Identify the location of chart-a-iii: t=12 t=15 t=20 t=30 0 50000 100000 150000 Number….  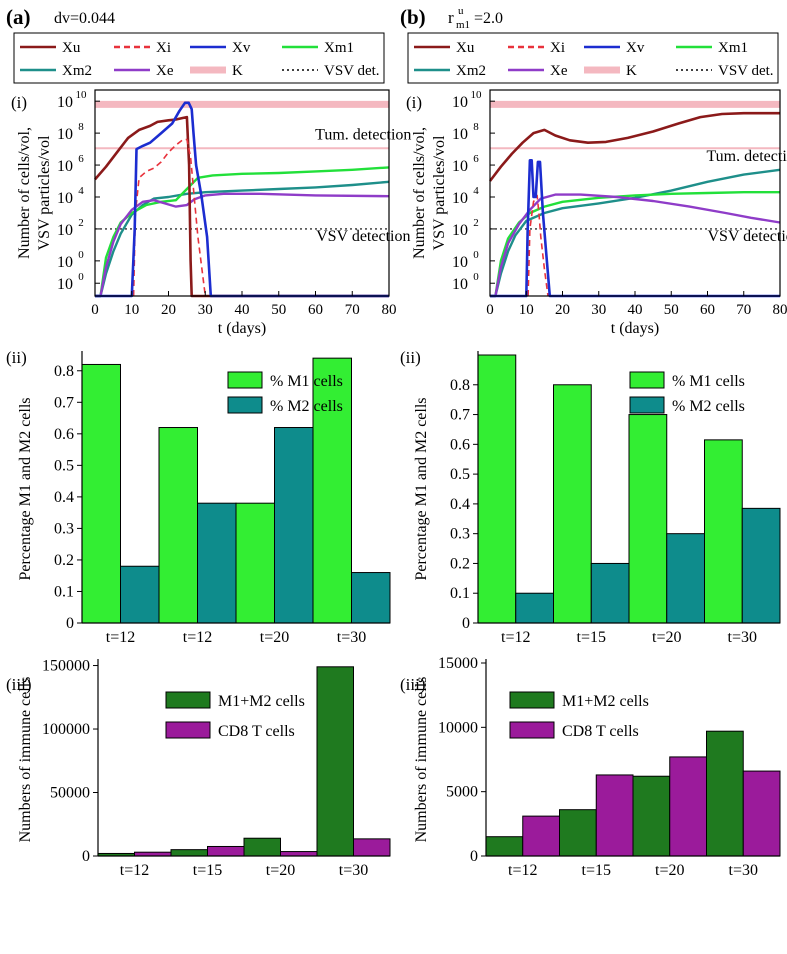
(198, 768).